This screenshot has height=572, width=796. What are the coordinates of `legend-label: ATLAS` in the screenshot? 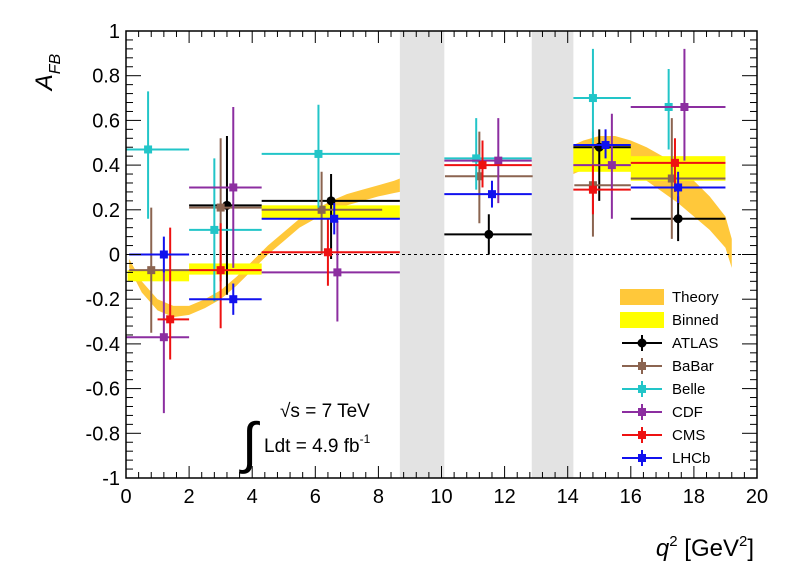 It's located at (695, 343).